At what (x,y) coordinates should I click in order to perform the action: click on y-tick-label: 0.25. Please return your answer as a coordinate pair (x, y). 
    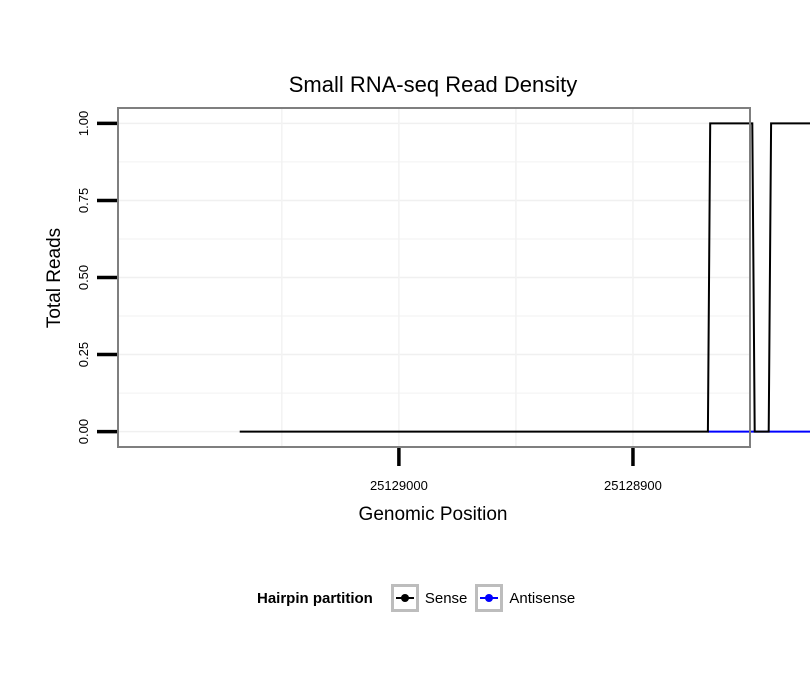
    Looking at the image, I should click on (83, 354).